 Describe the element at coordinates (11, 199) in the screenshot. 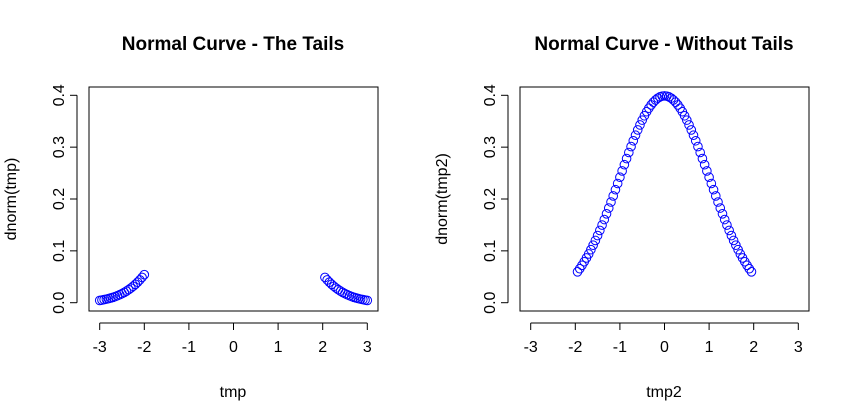

I see `y-axis-label: dnorm(tmp)` at that location.